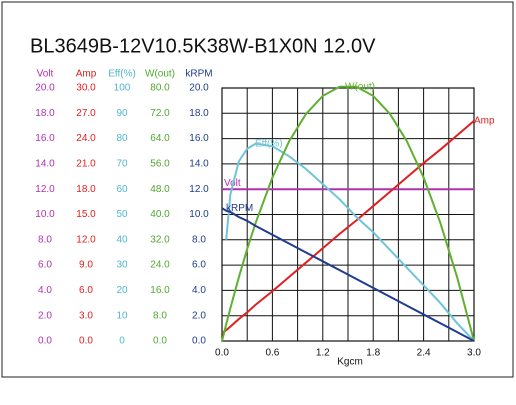 Image resolution: width=516 pixels, height=405 pixels. What do you see at coordinates (86, 164) in the screenshot?
I see `y-tick-label: 21.0` at bounding box center [86, 164].